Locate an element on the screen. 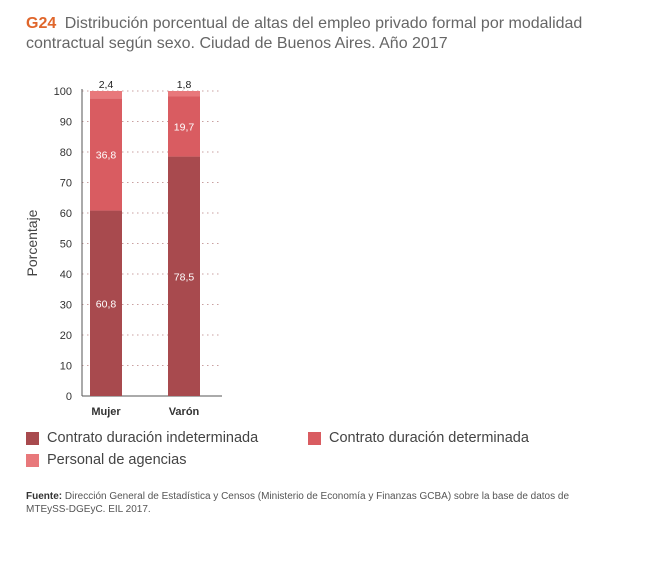  y-tick-label-30: 30 is located at coordinates (66, 306).